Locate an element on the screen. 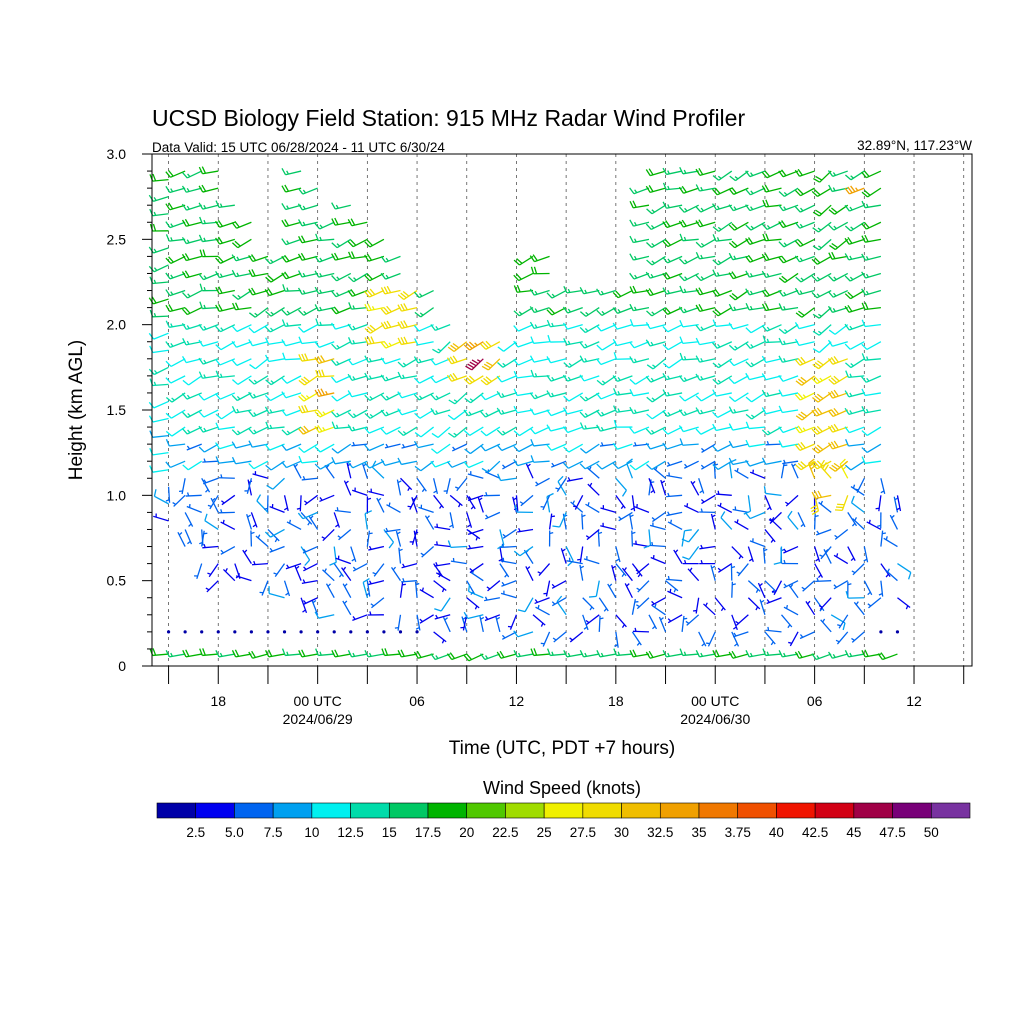  x-tick-label: 06 is located at coordinates (815, 701).